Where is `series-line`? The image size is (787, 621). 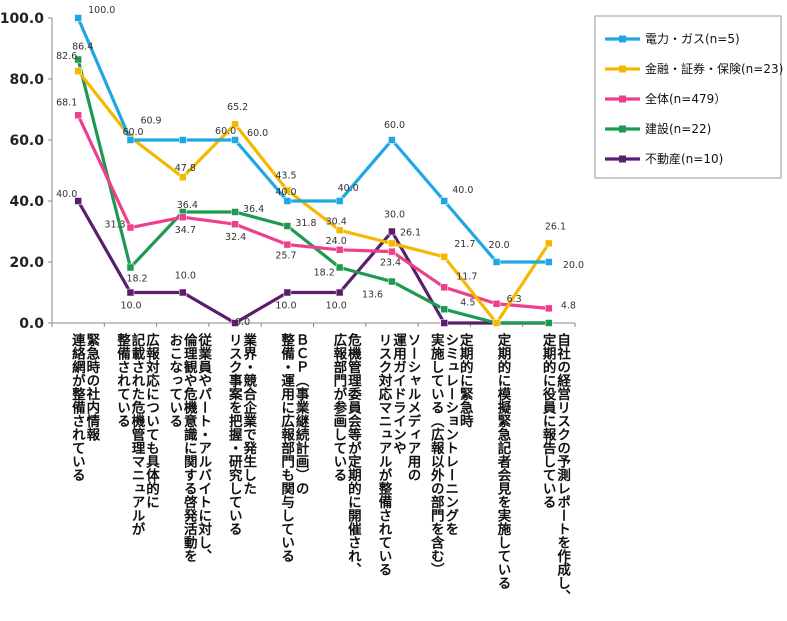
series-line is located at coordinates (312, 262).